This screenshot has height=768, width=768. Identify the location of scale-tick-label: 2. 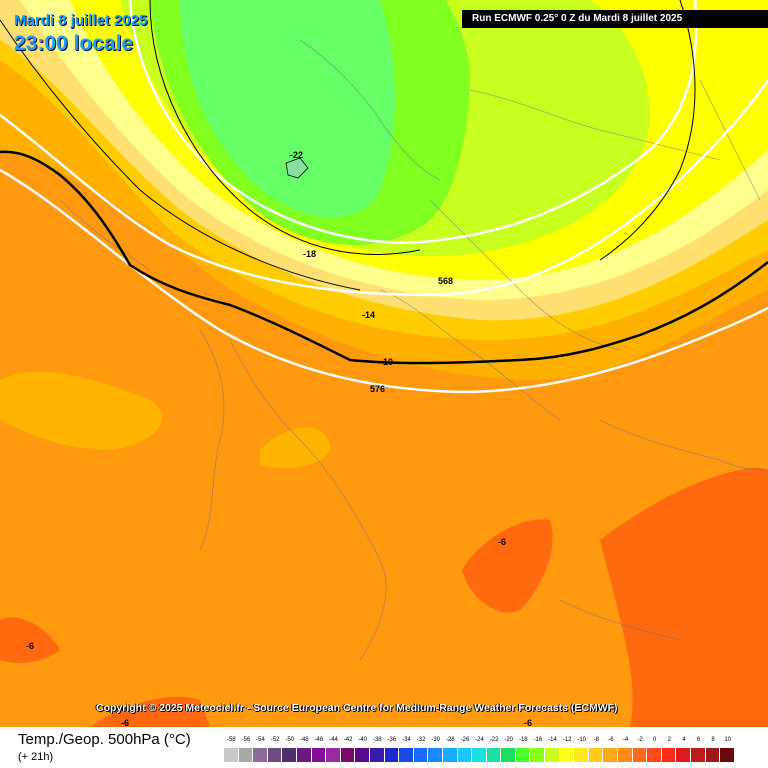
(669, 740).